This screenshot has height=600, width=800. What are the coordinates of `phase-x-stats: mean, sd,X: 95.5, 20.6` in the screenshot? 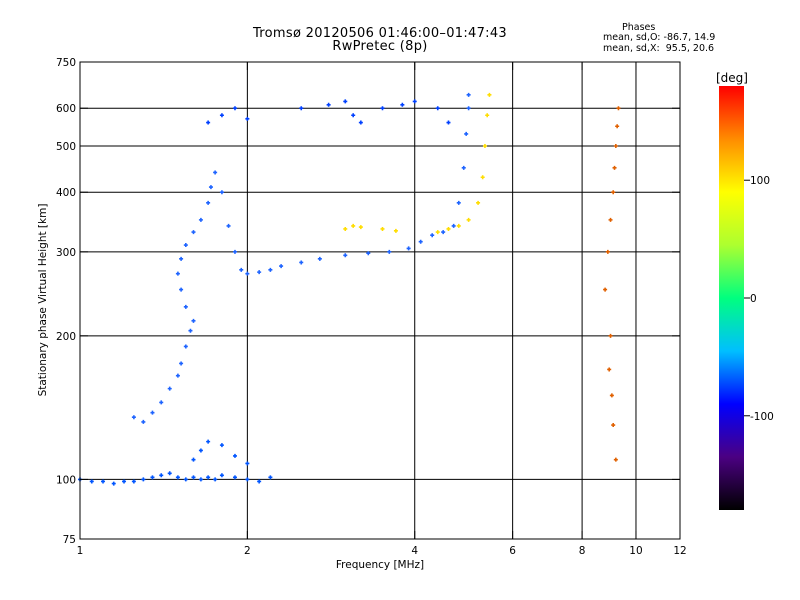 It's located at (659, 48).